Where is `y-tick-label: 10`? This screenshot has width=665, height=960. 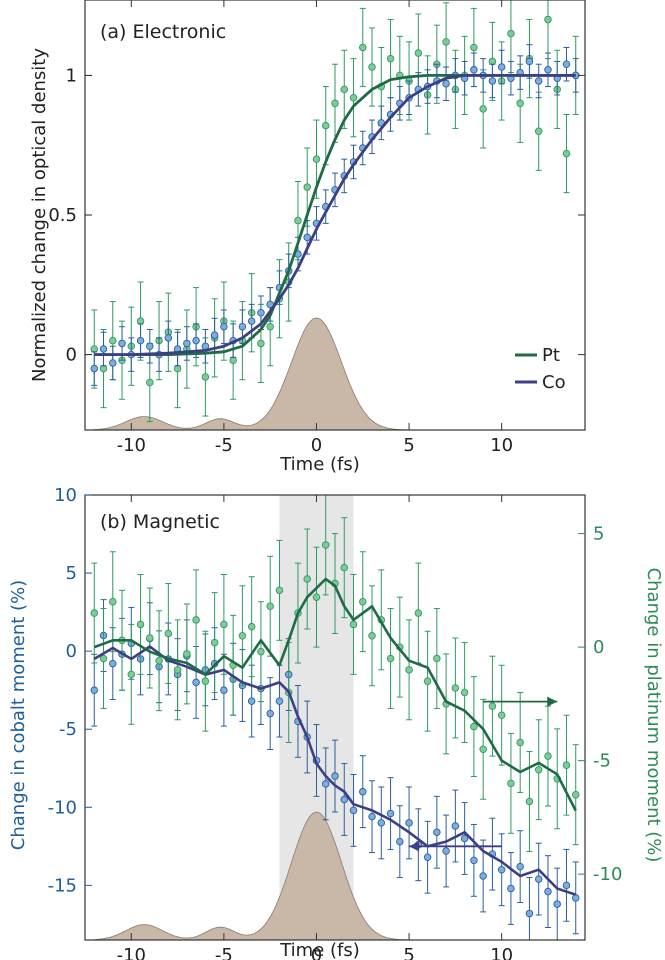
y-tick-label: 10 is located at coordinates (65, 495).